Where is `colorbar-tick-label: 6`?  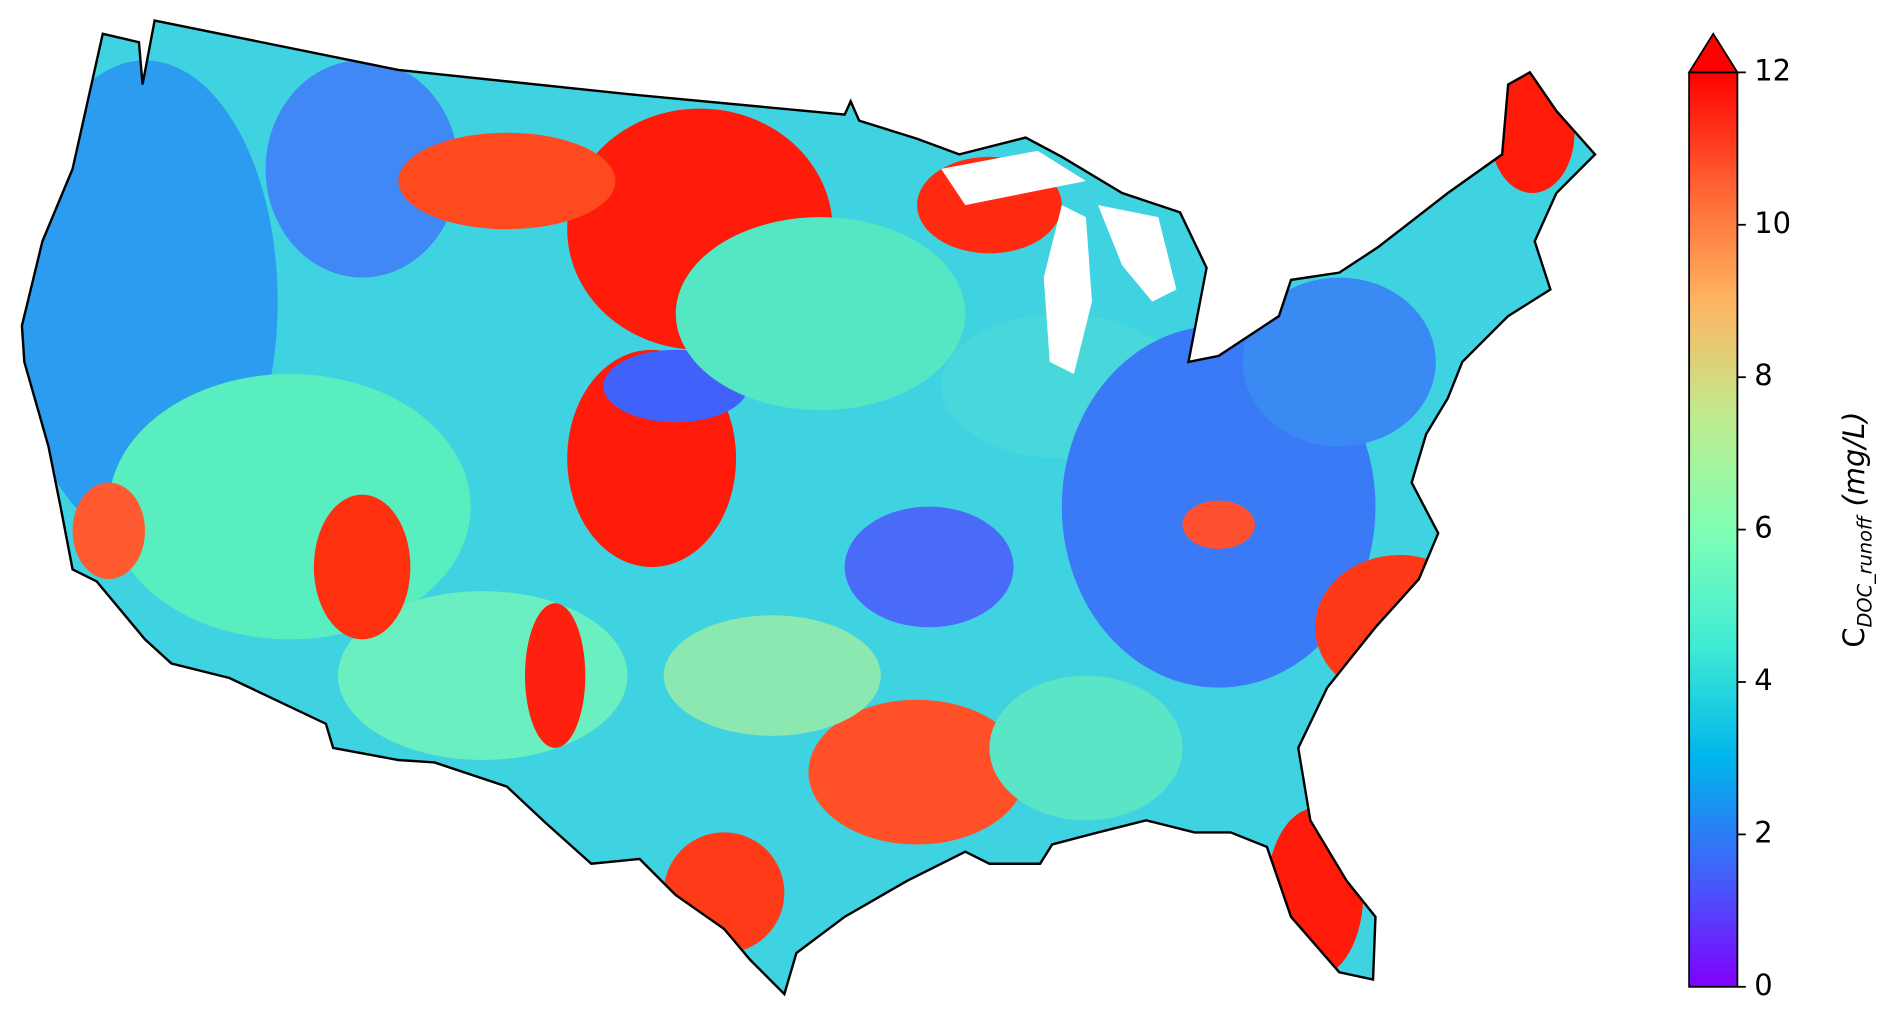
colorbar-tick-label: 6 is located at coordinates (1763, 528).